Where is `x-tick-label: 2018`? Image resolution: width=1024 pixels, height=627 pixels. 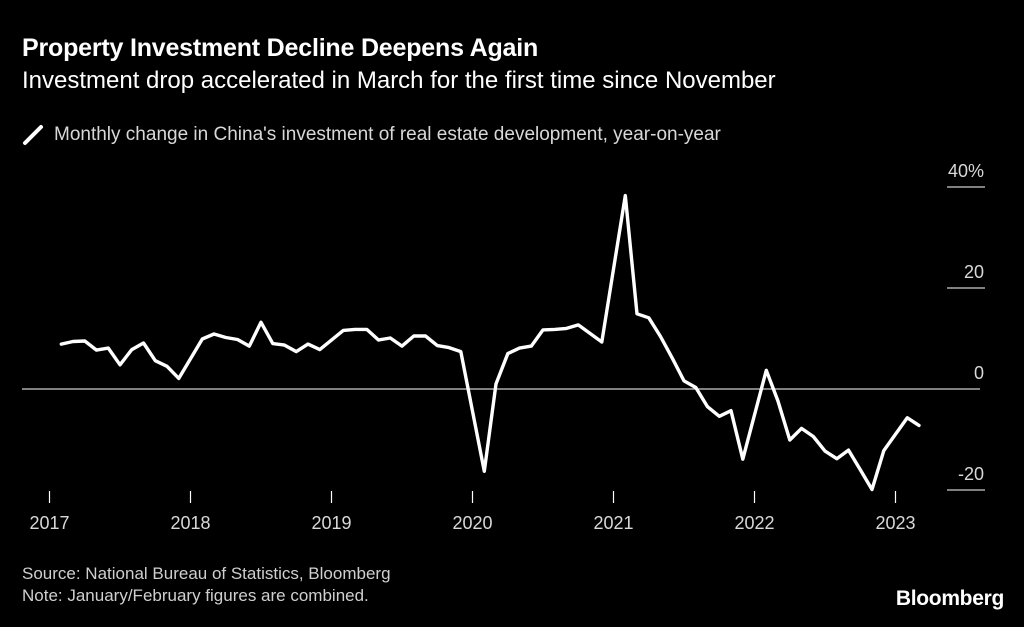
x-tick-label: 2018 is located at coordinates (190, 523).